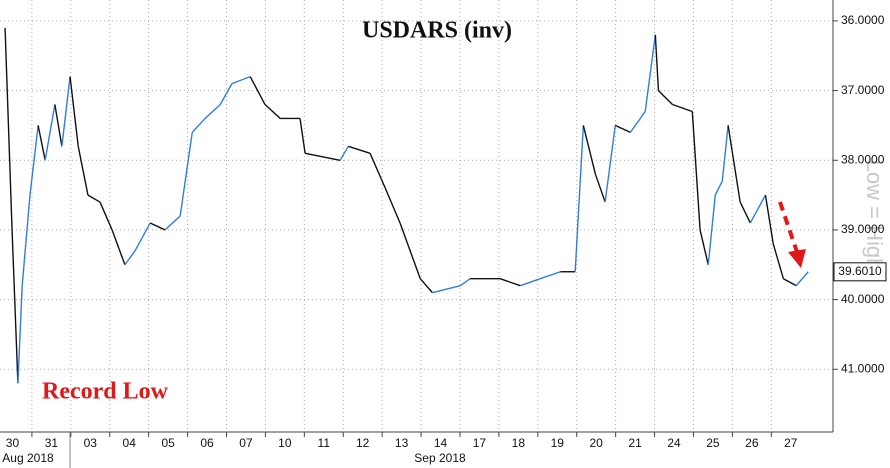  I want to click on x-tick-label: 06, so click(207, 443).